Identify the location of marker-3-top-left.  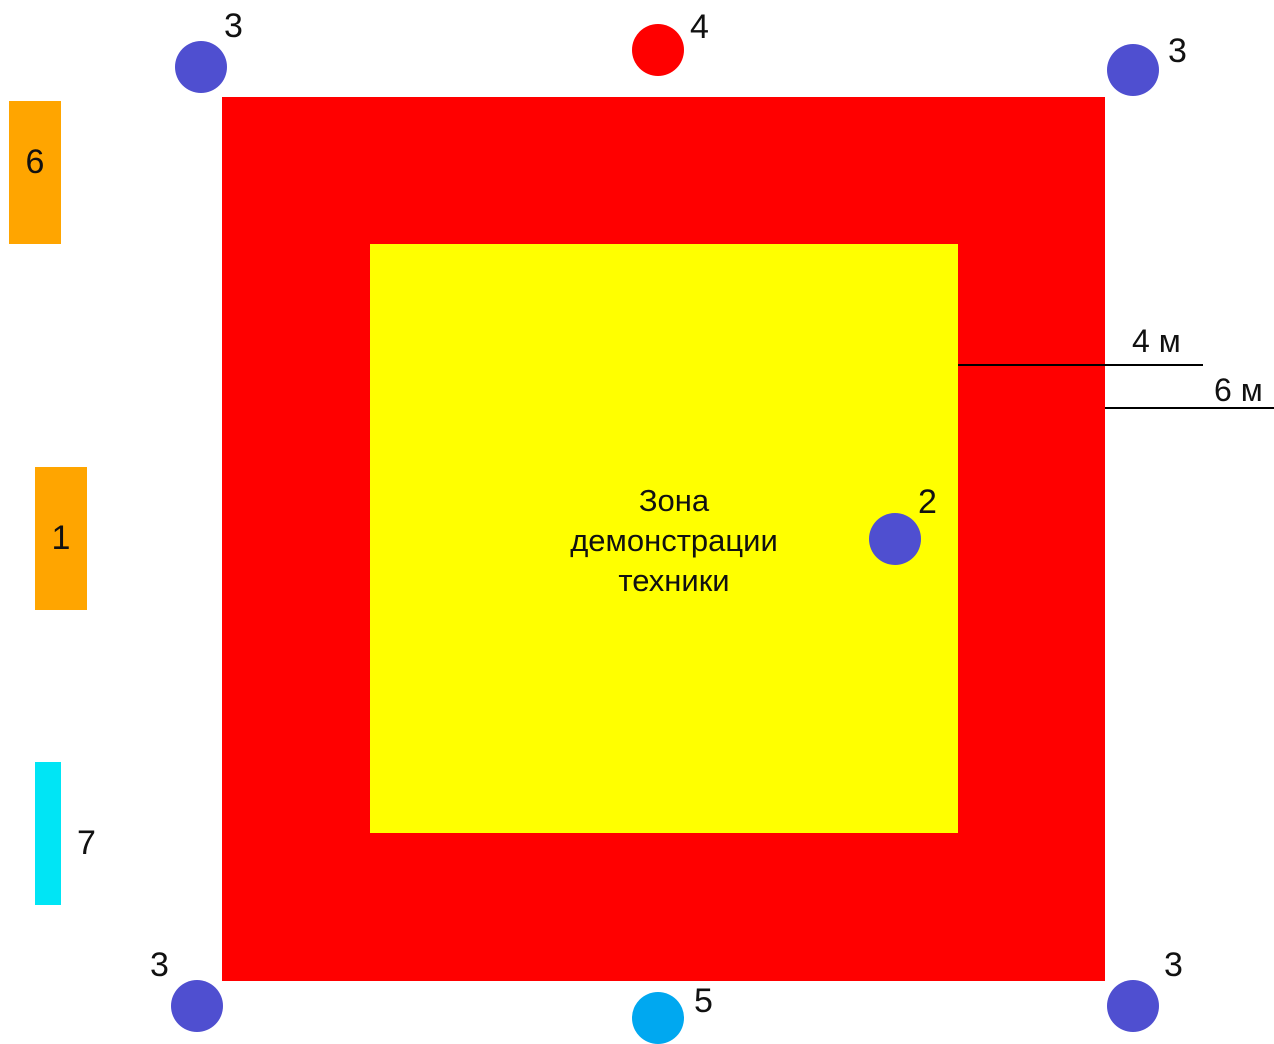
(201, 67).